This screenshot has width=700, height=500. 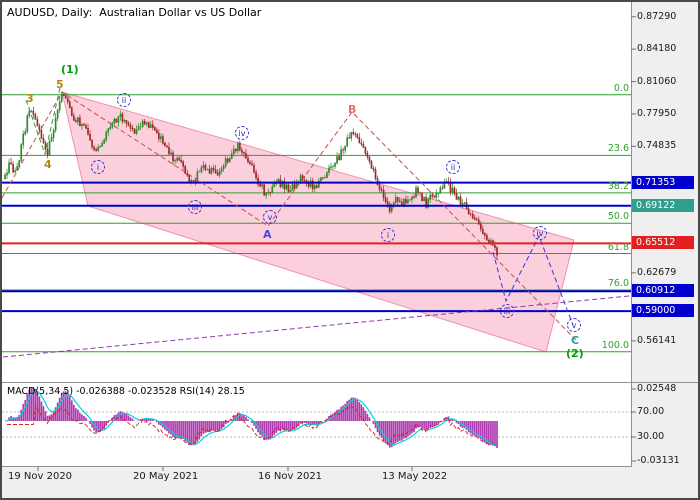 I want to click on date-axis, so click(x=350, y=482).